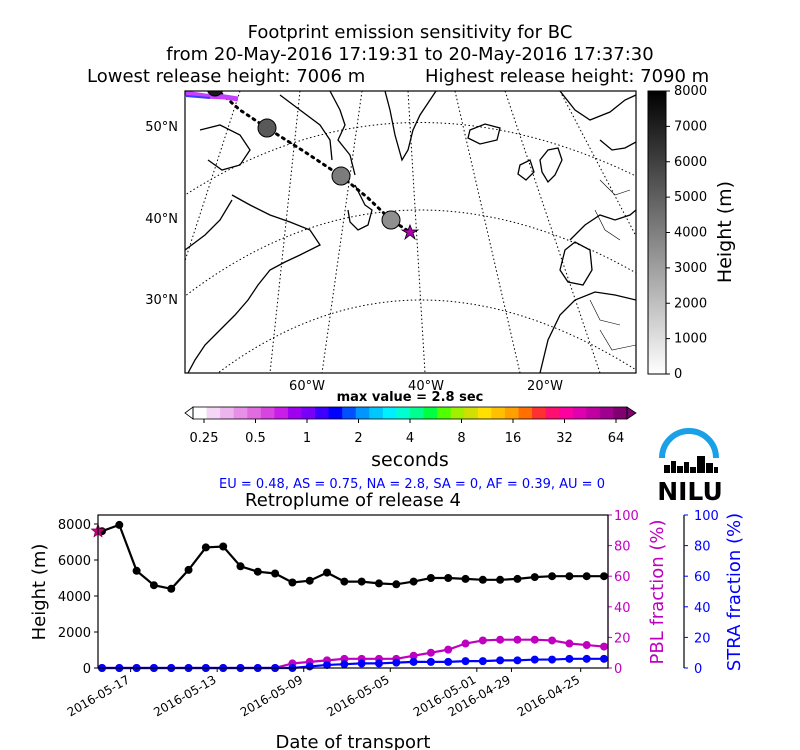 This screenshot has width=800, height=750. Describe the element at coordinates (678, 374) in the screenshot. I see `height-colorbar-tick-label: 0` at that location.